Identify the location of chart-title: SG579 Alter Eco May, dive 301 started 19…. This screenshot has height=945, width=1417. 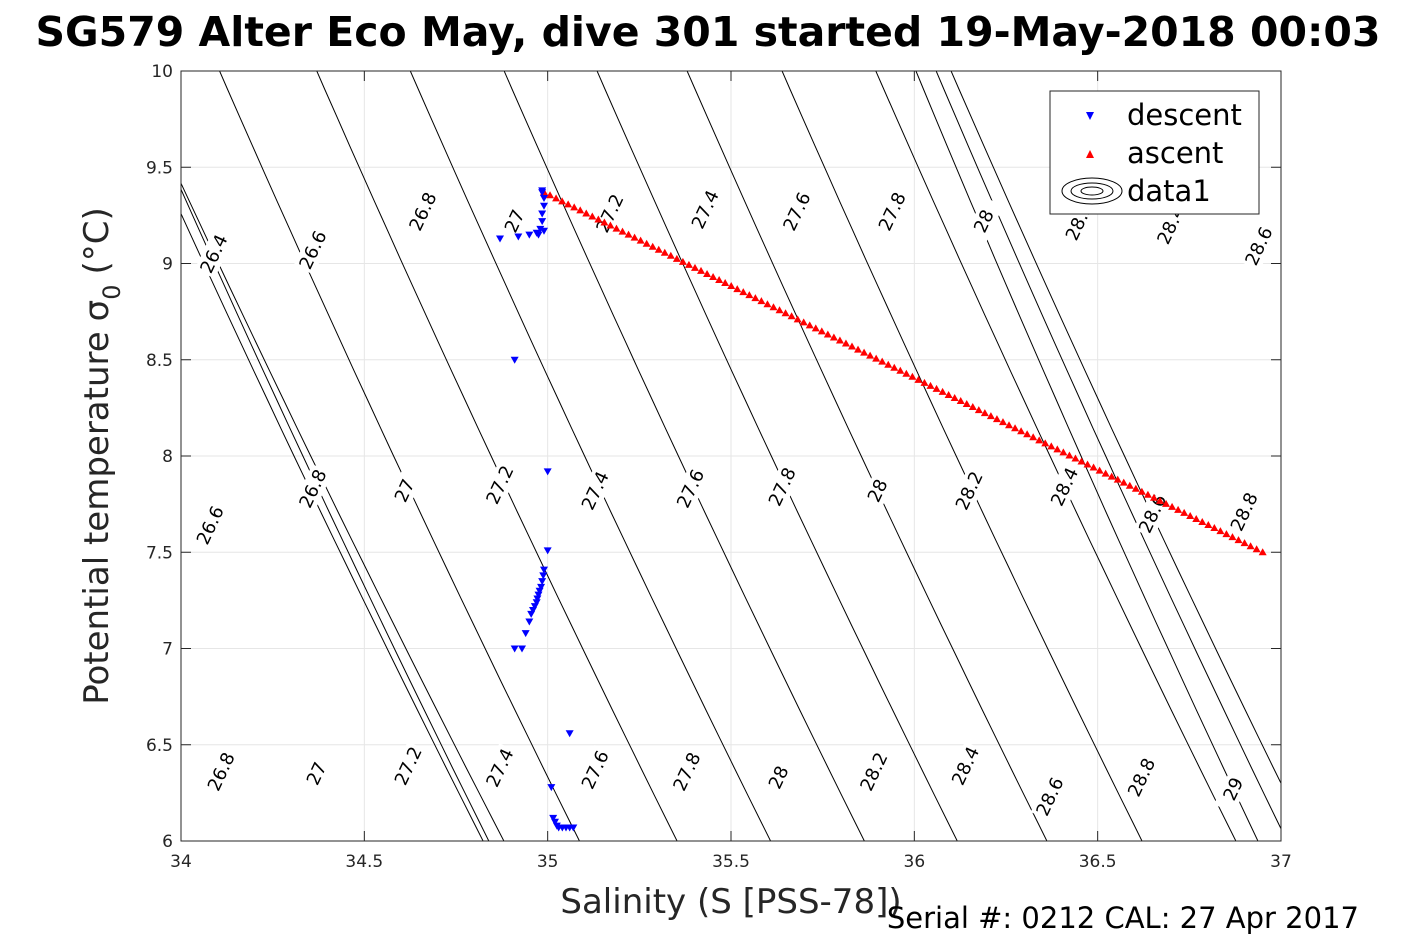
(708, 32).